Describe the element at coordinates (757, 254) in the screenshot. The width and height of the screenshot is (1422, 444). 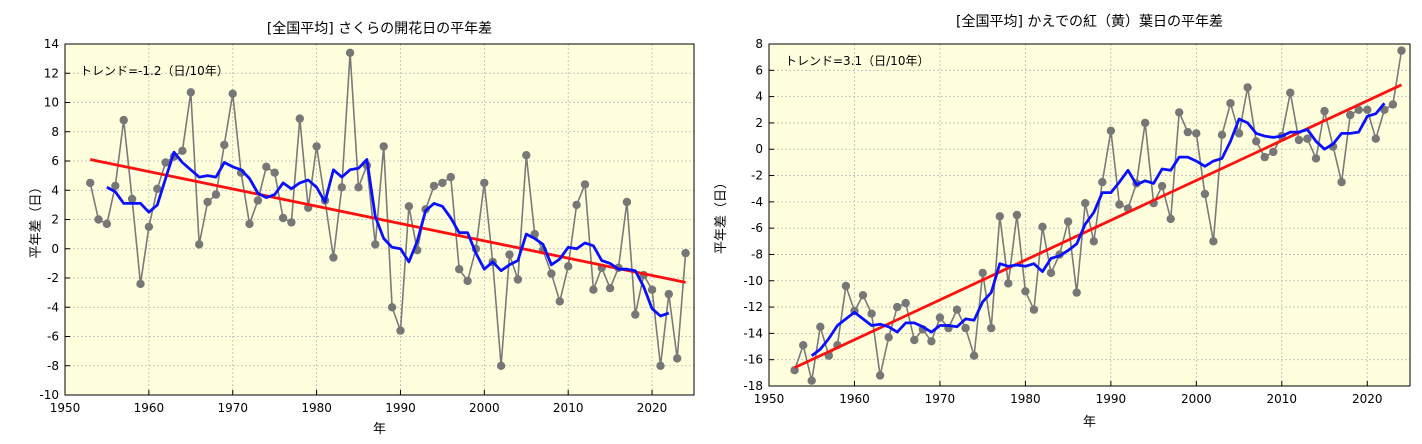
I see `y-tick-label: -8` at that location.